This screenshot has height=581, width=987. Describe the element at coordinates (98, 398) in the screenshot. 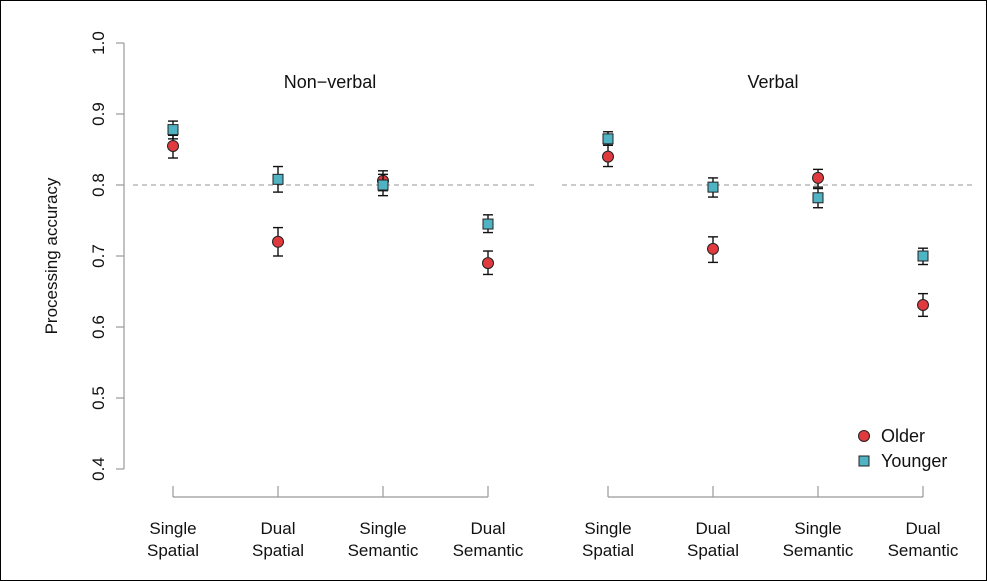

I see `y-tick-label: 0.5` at that location.